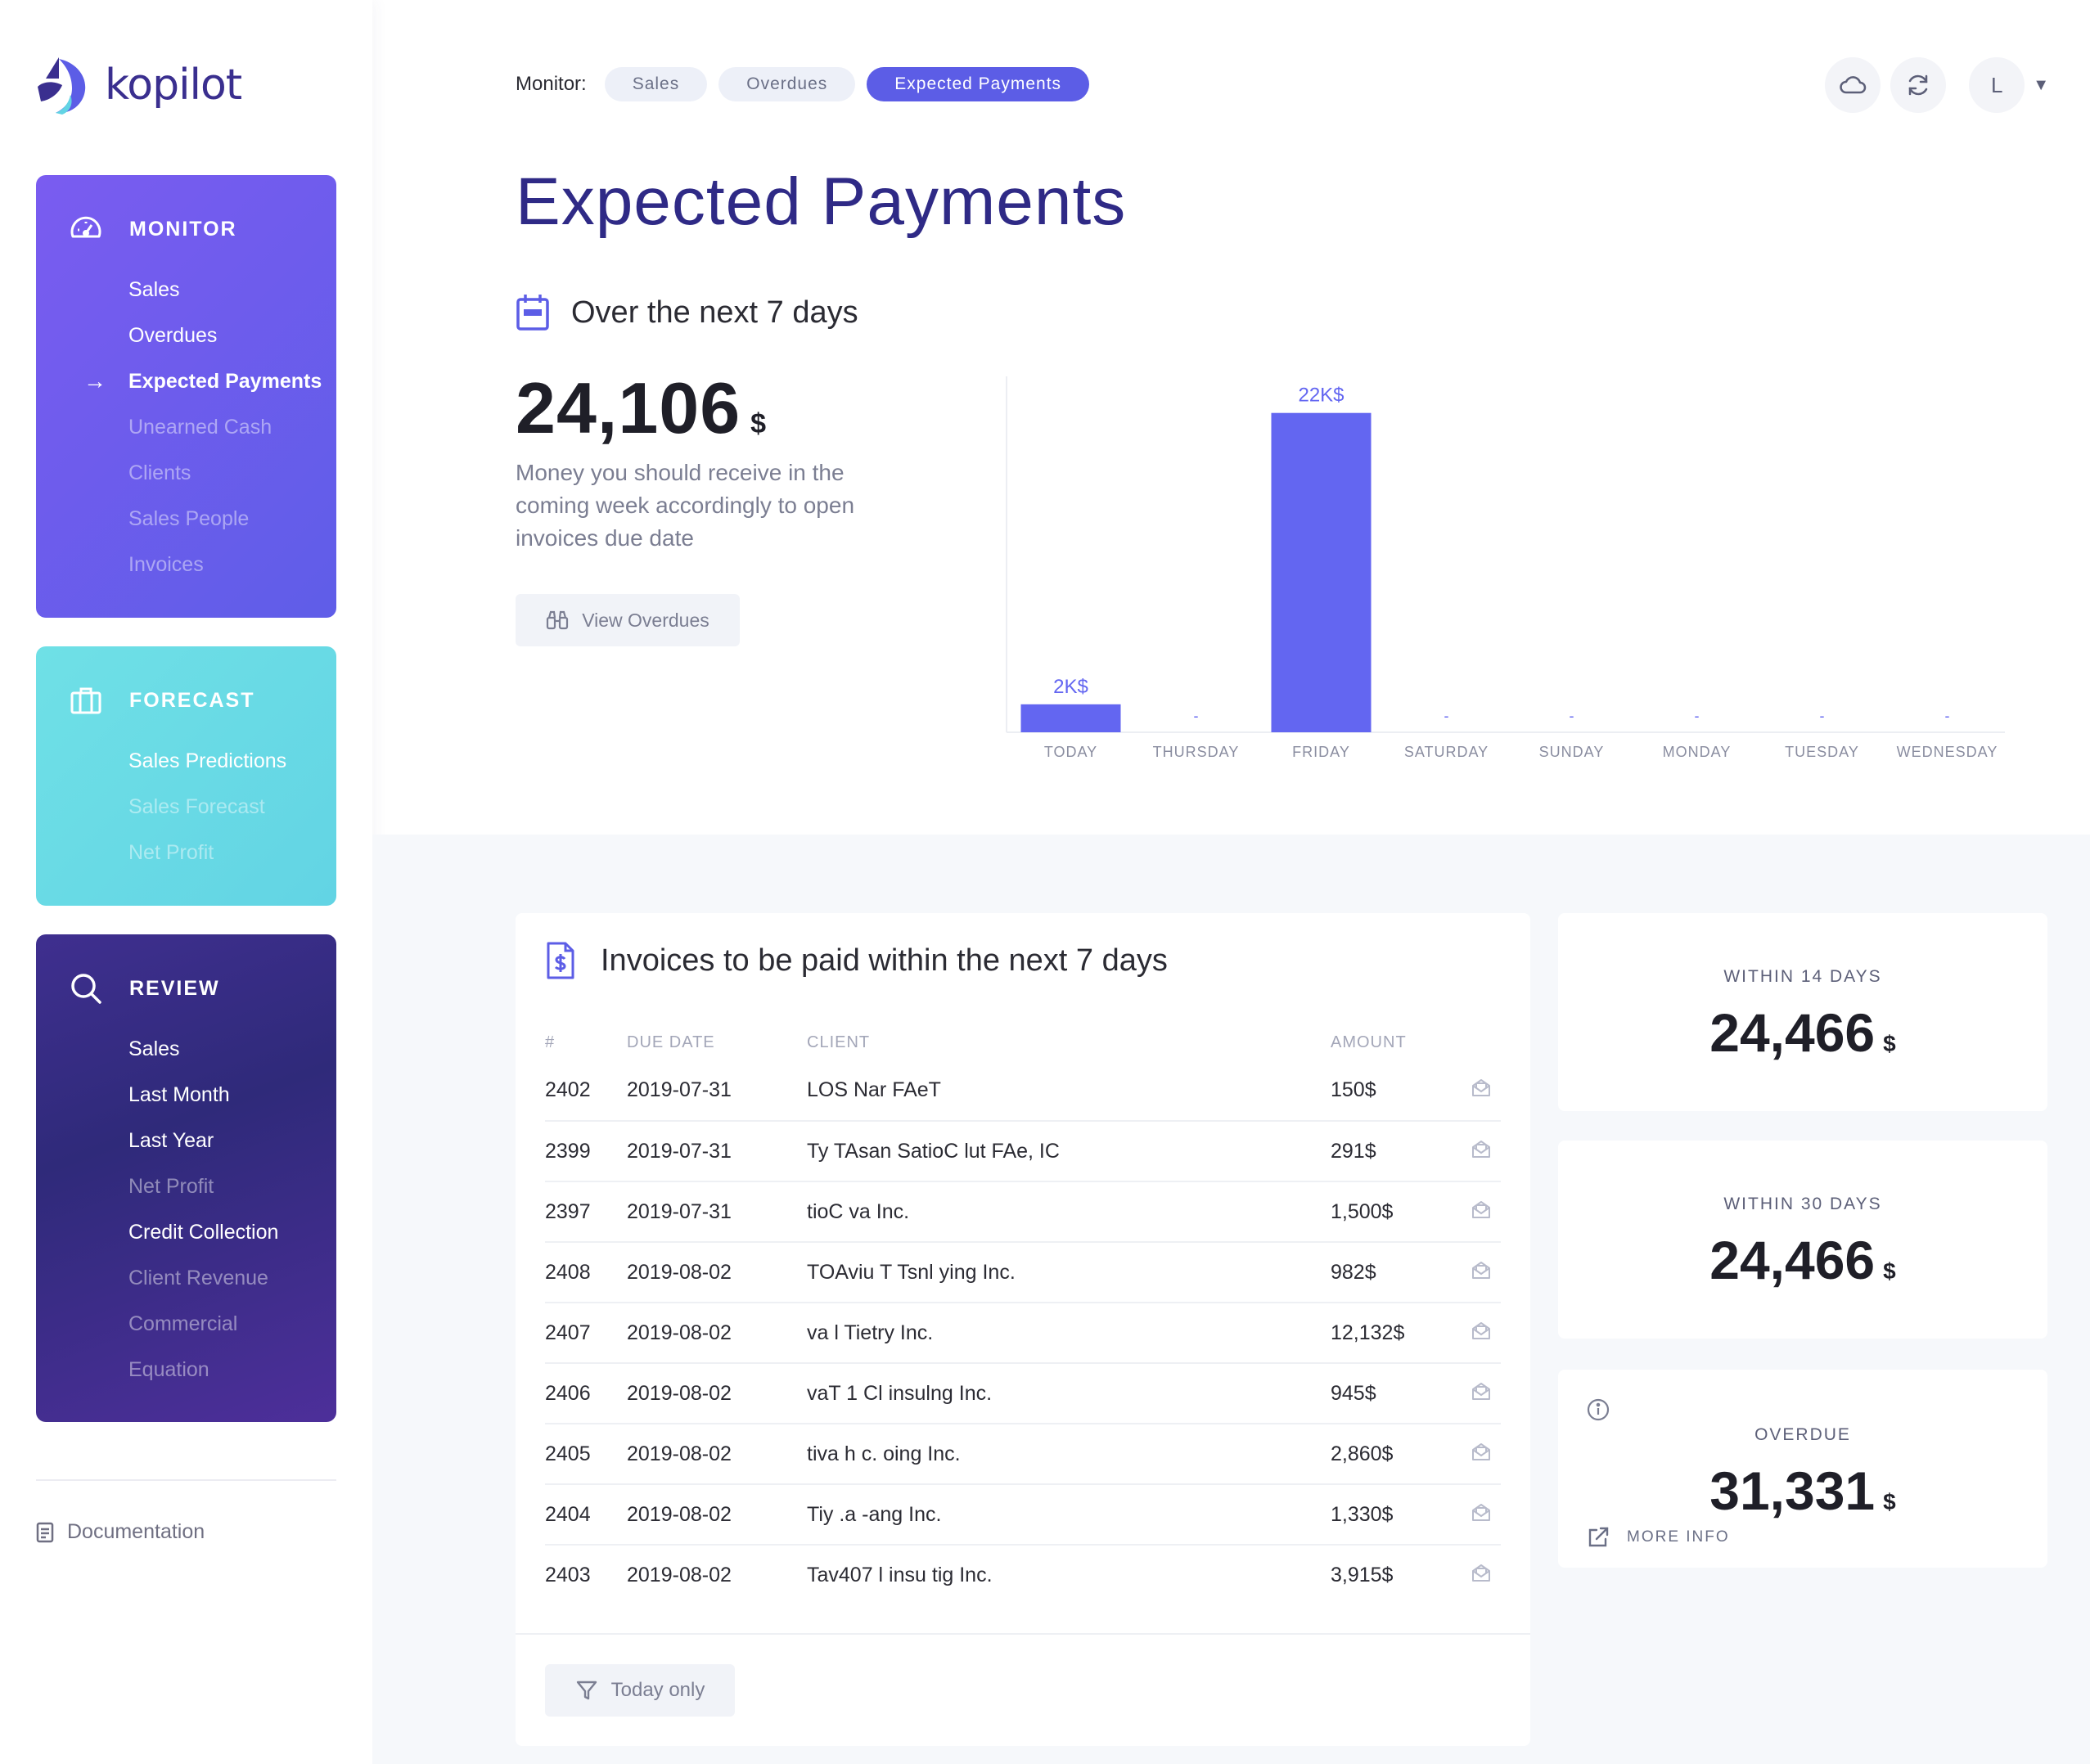 The height and width of the screenshot is (1764, 2090). I want to click on chart-tick-label: WEDNESDAY, so click(1948, 752).